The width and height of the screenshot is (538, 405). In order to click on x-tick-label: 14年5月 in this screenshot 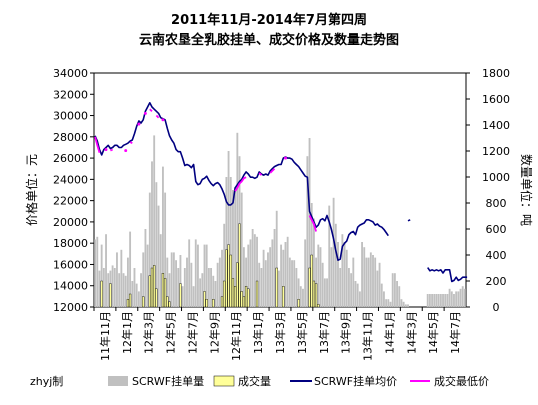, I will do `click(433, 332)`.